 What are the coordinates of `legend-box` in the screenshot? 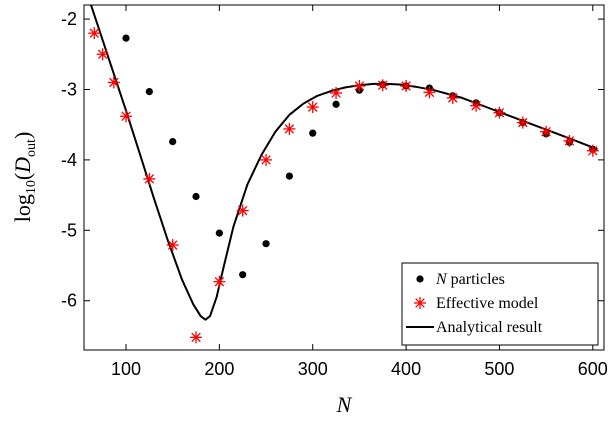 It's located at (500, 304).